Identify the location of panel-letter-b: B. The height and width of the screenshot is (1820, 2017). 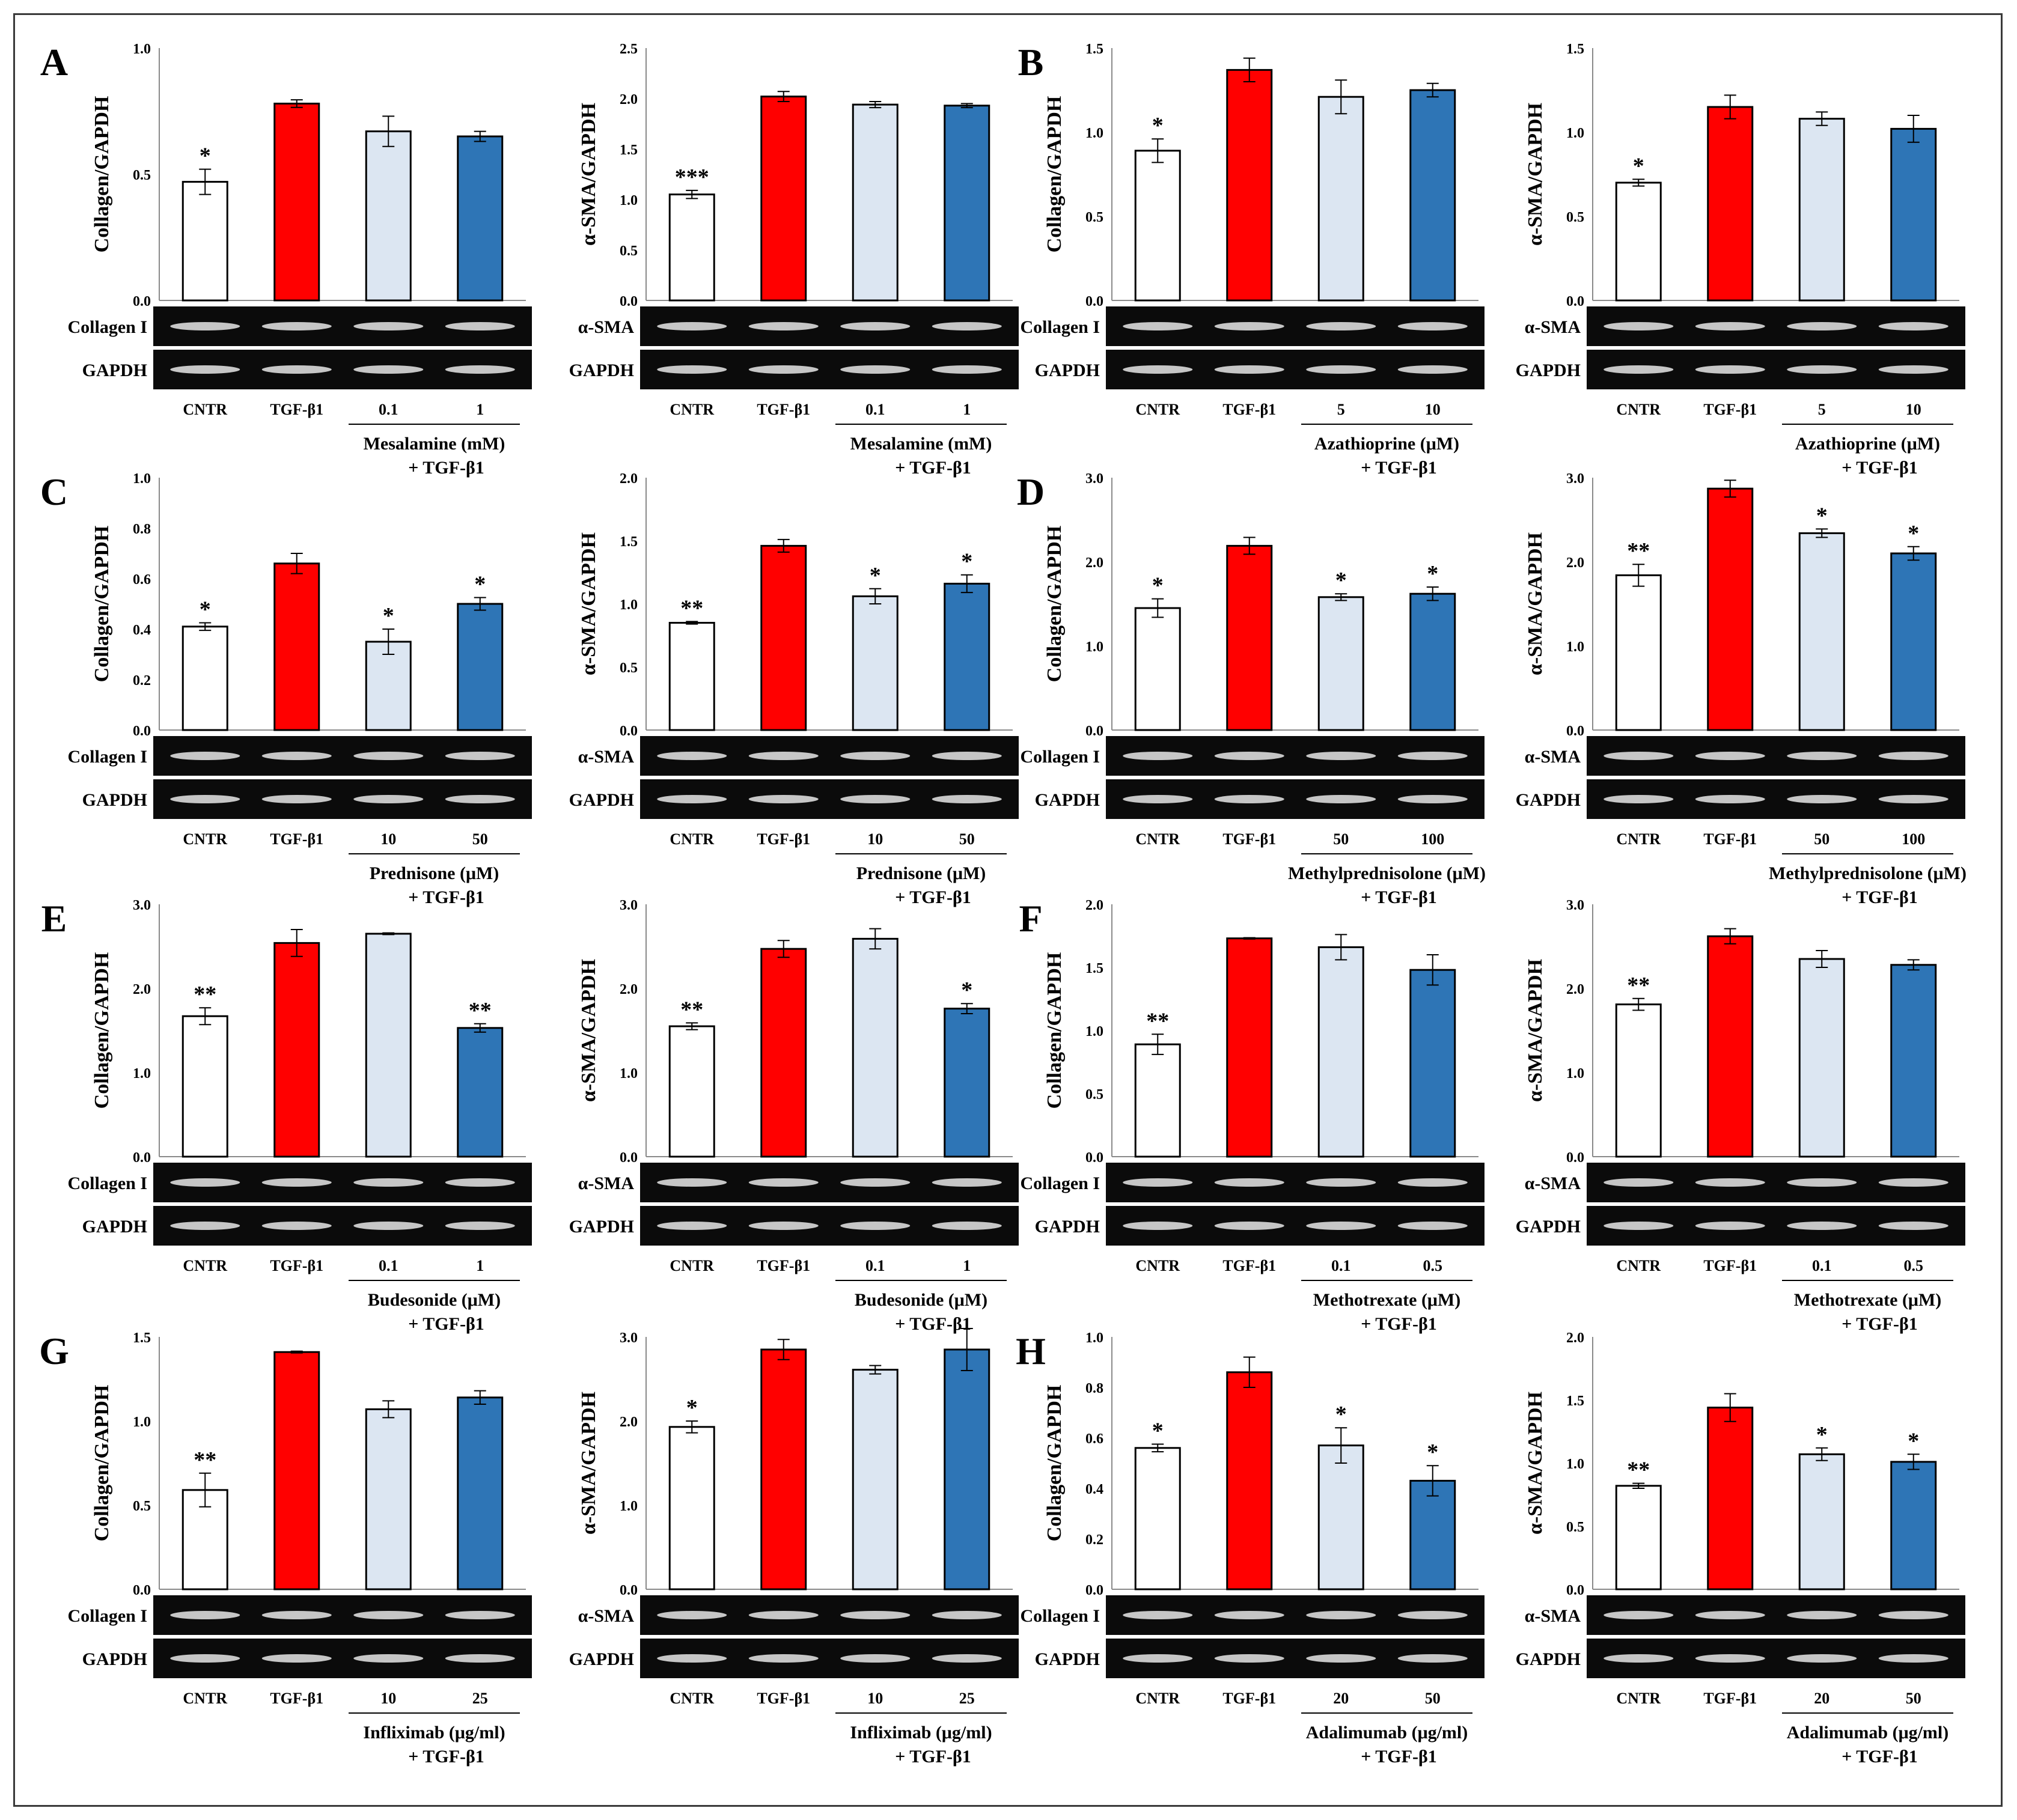
(1031, 63).